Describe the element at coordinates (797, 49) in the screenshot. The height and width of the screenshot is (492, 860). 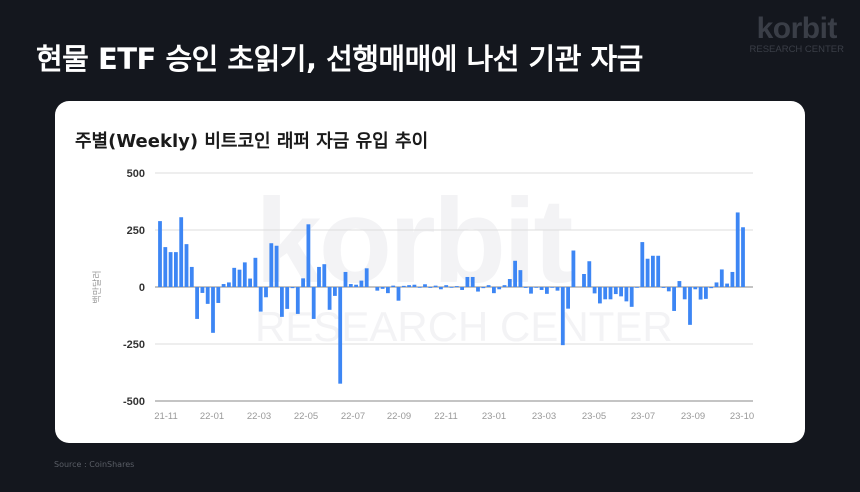
I see `brand-subtitle: RESEARCH CENTER` at that location.